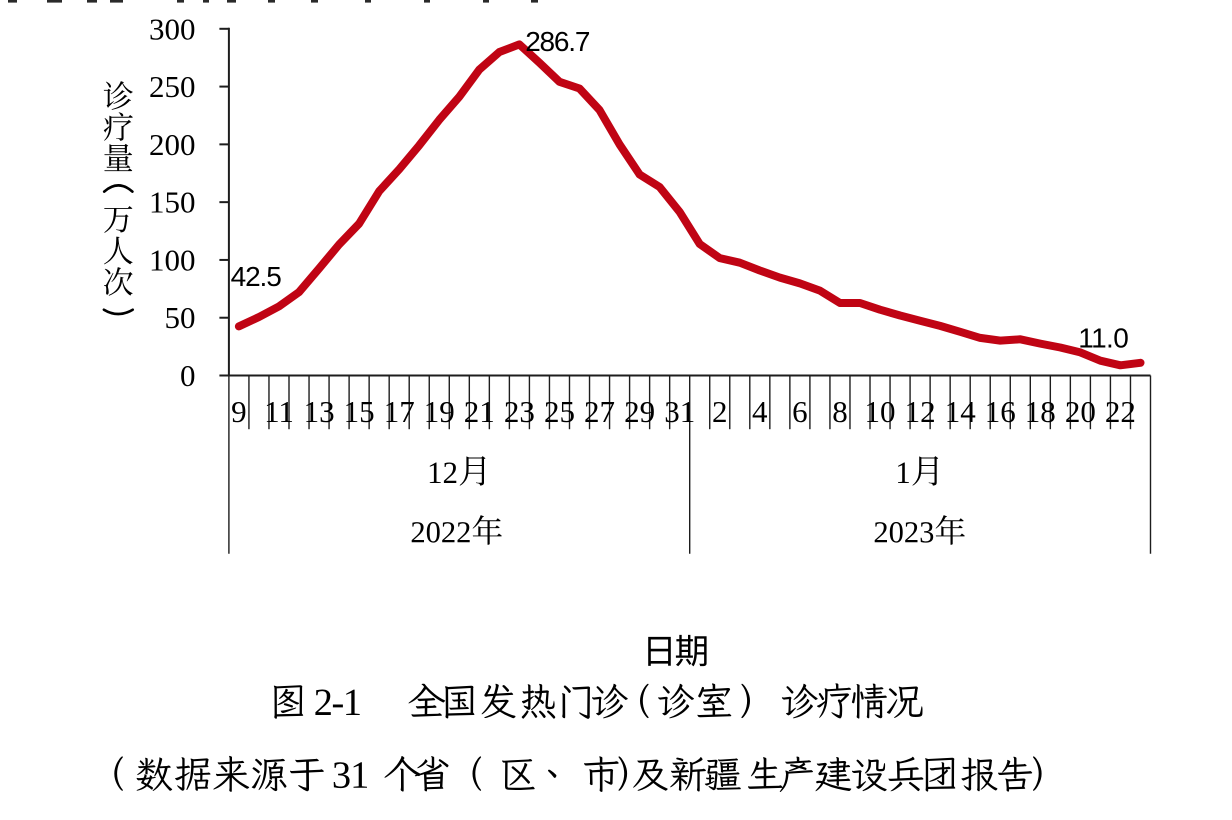 The height and width of the screenshot is (820, 1232). Describe the element at coordinates (639, 411) in the screenshot. I see `svg-text: 29` at that location.